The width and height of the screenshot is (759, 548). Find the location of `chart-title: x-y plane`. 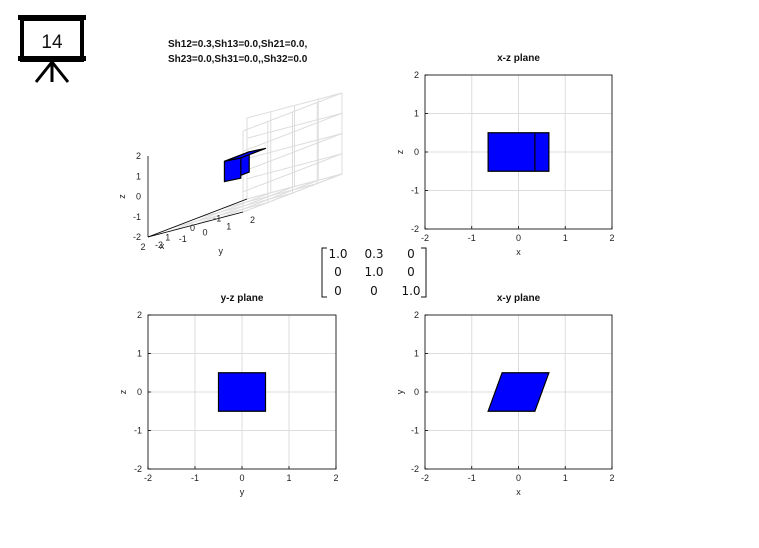

chart-title: x-y plane is located at coordinates (519, 298).